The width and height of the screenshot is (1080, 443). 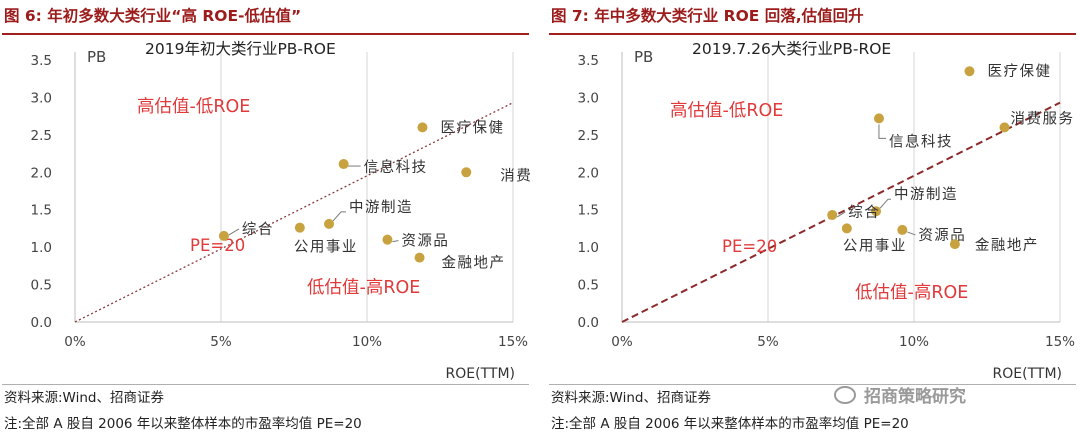 I want to click on wechat-icon, so click(x=845, y=395).